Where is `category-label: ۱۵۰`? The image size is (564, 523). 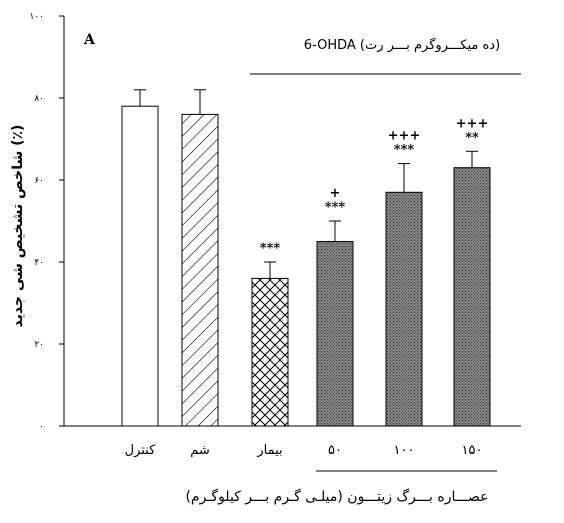
category-label: ۱۵۰ is located at coordinates (472, 450).